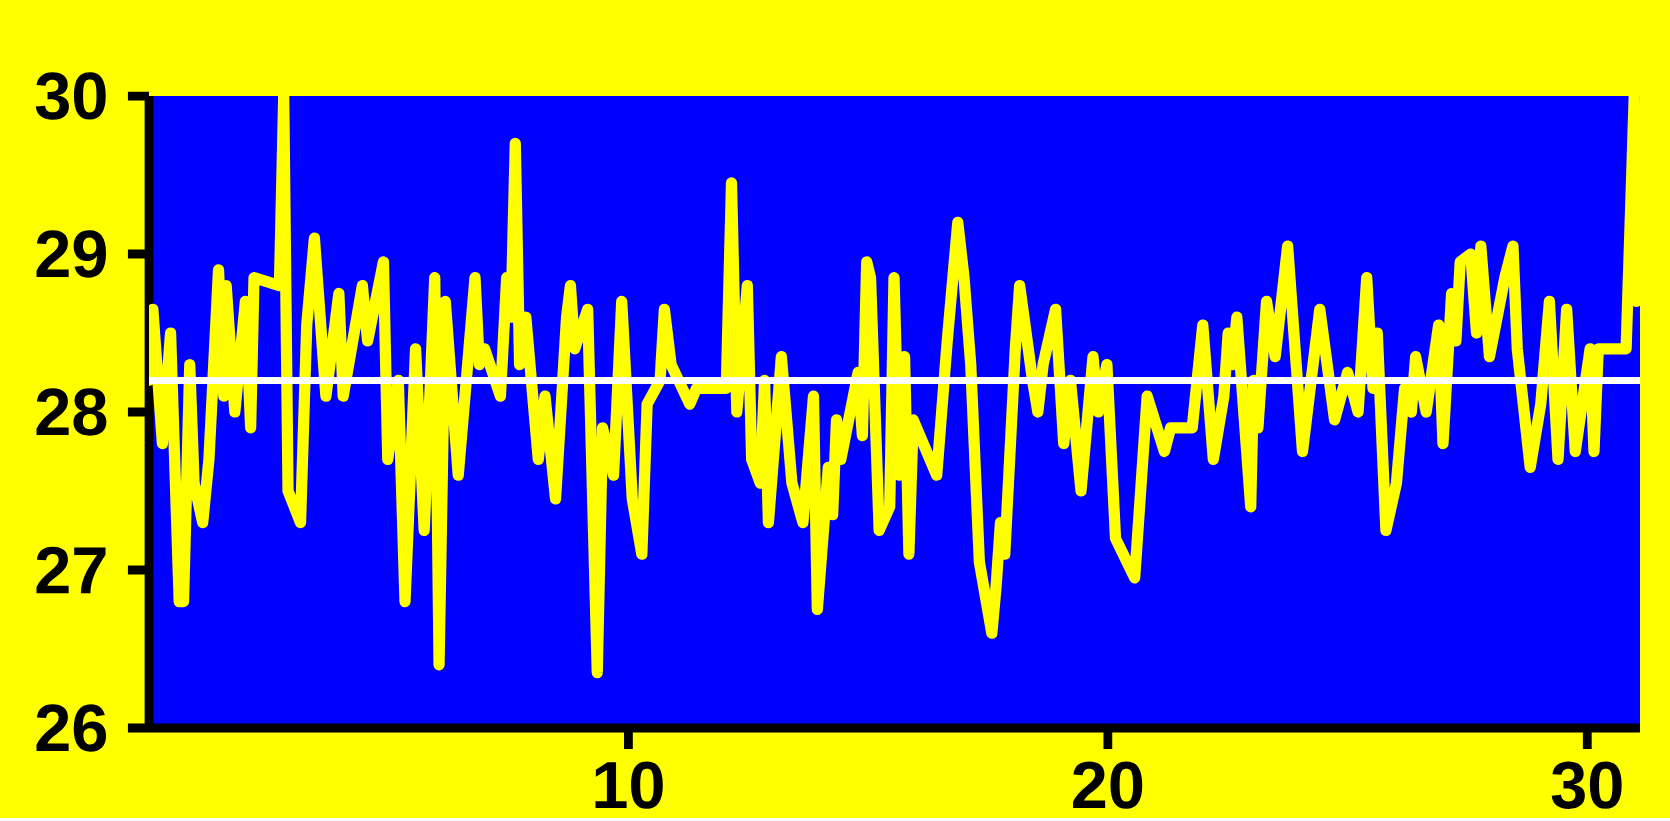 The image size is (1670, 821). I want to click on x-tick-label: 20, so click(1108, 785).